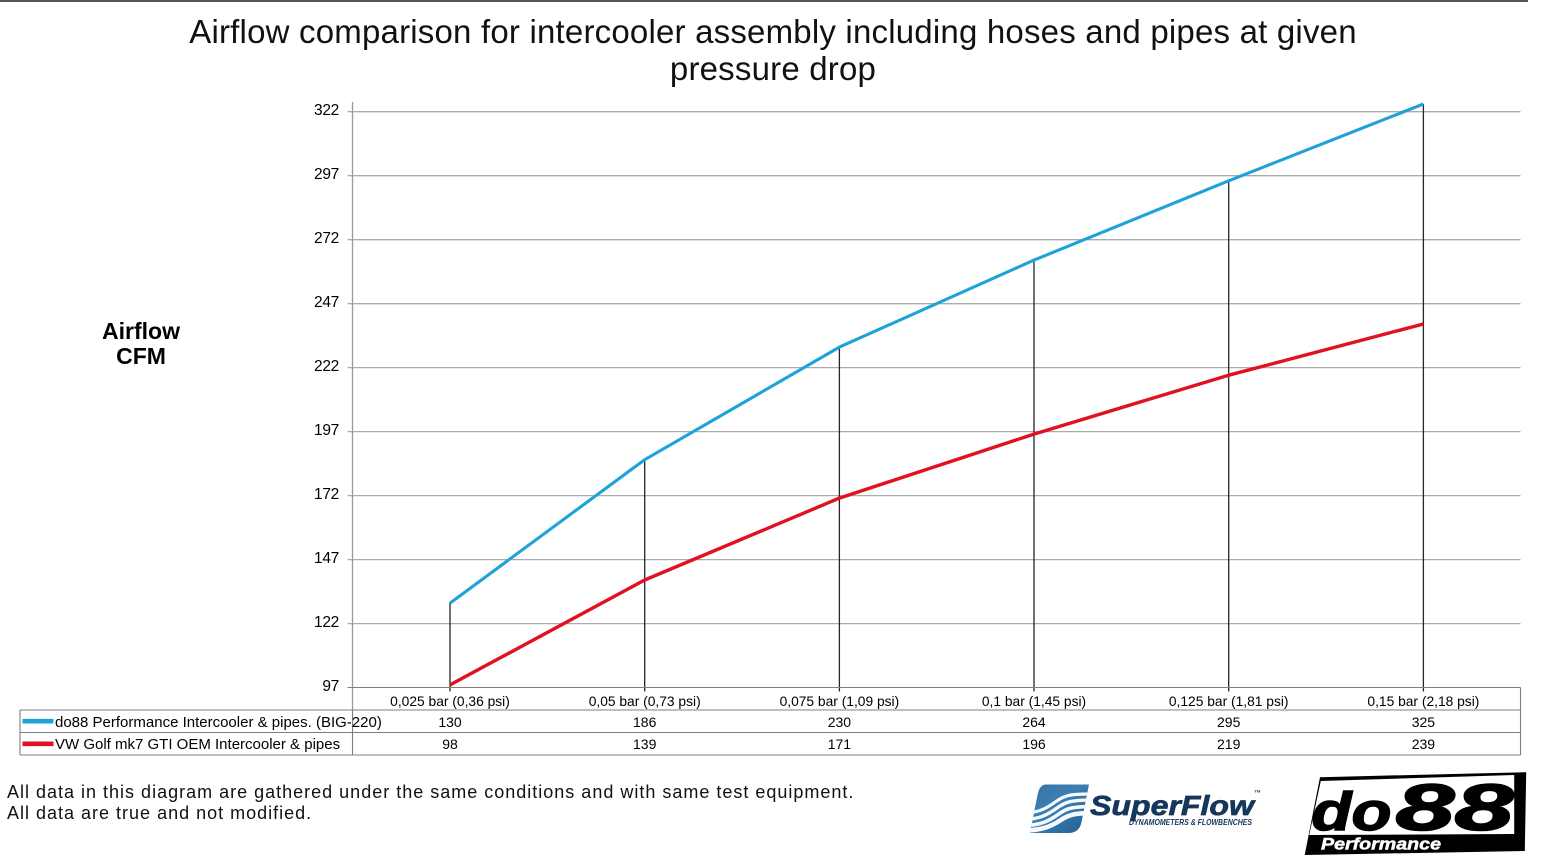 The height and width of the screenshot is (866, 1546). Describe the element at coordinates (1381, 845) in the screenshot. I see `svg-text: Performance` at that location.